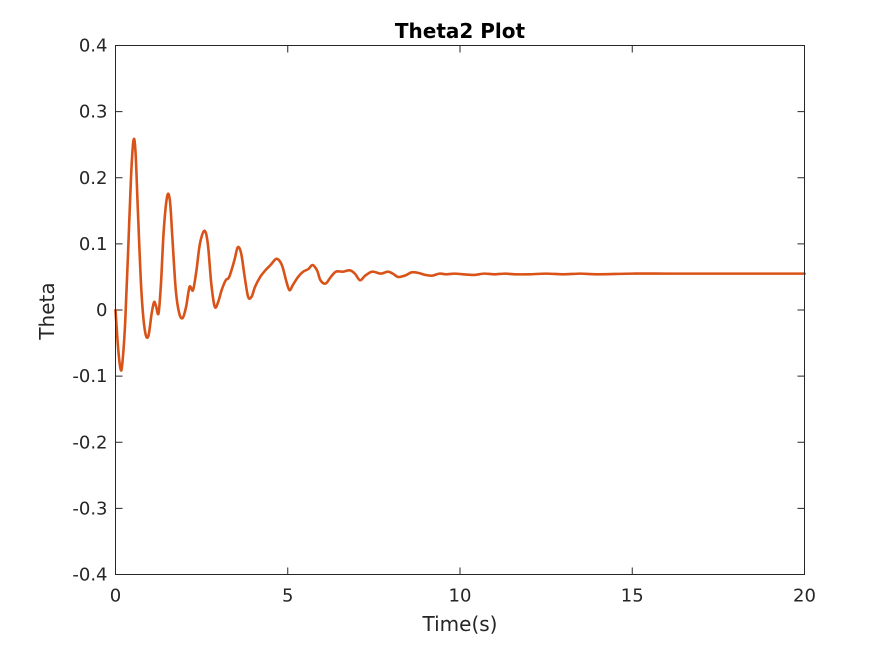  I want to click on y-tick-label: 0.3, so click(93, 112).